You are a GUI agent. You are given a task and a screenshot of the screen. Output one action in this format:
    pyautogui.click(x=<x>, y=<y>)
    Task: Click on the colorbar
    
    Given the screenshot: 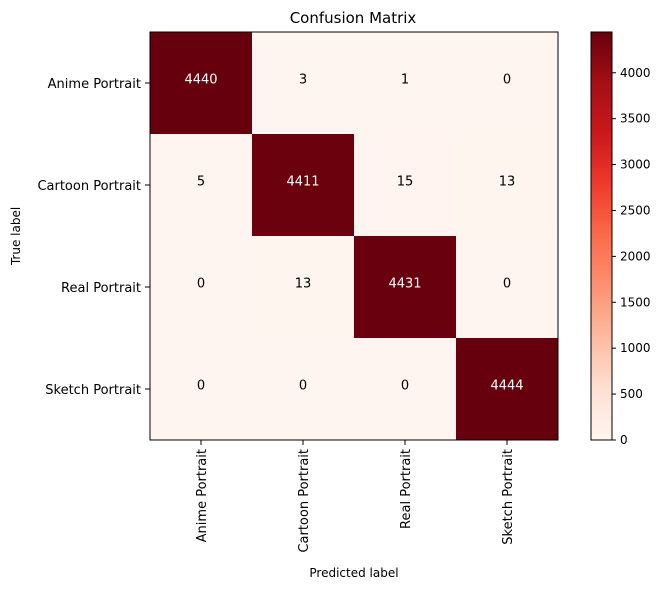 What is the action you would take?
    pyautogui.click(x=601, y=236)
    